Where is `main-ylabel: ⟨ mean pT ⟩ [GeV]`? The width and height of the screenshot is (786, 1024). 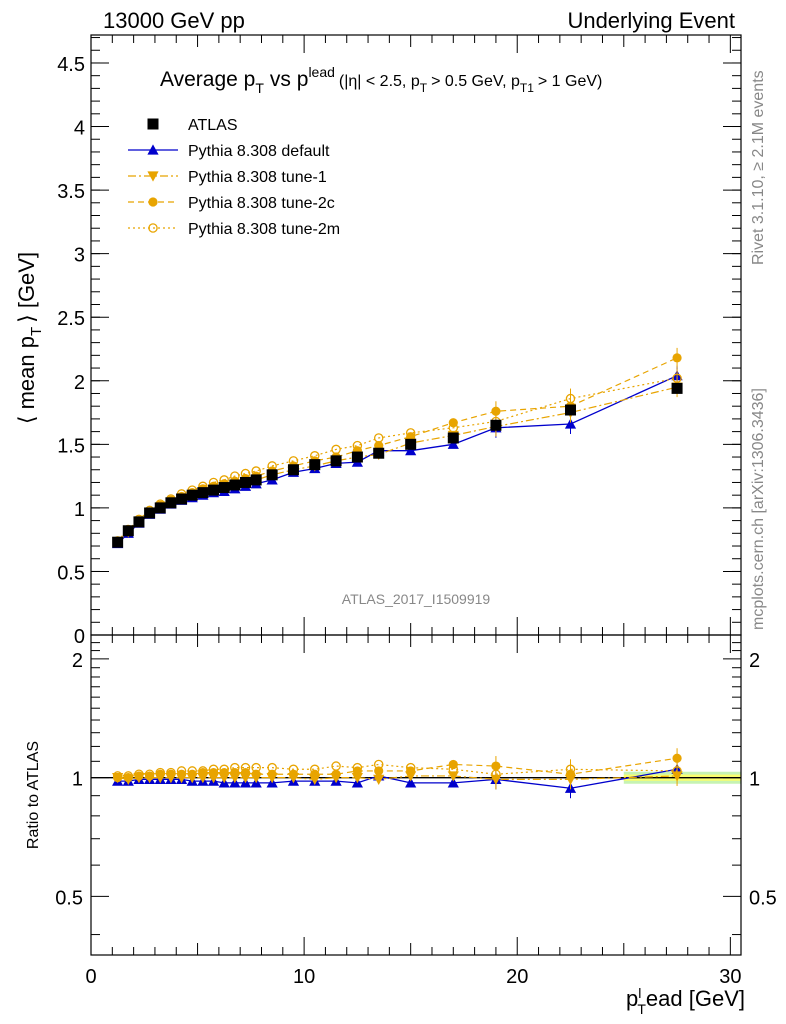
main-ylabel: ⟨ mean pT ⟩ [GeV] is located at coordinates (29, 338).